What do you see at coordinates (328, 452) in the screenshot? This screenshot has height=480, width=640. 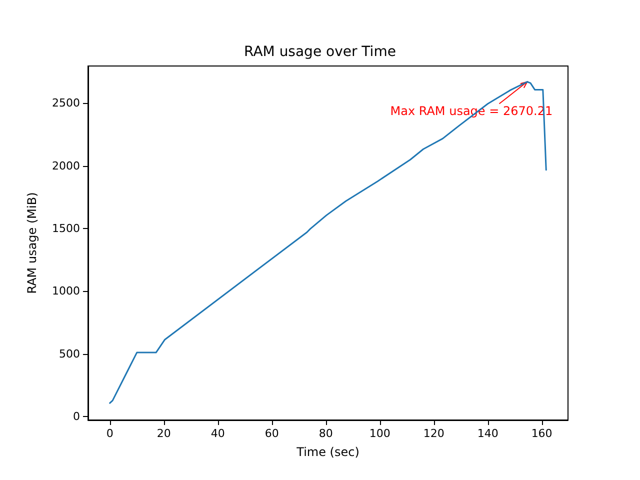 I see `x-axis-title: Time (sec)` at bounding box center [328, 452].